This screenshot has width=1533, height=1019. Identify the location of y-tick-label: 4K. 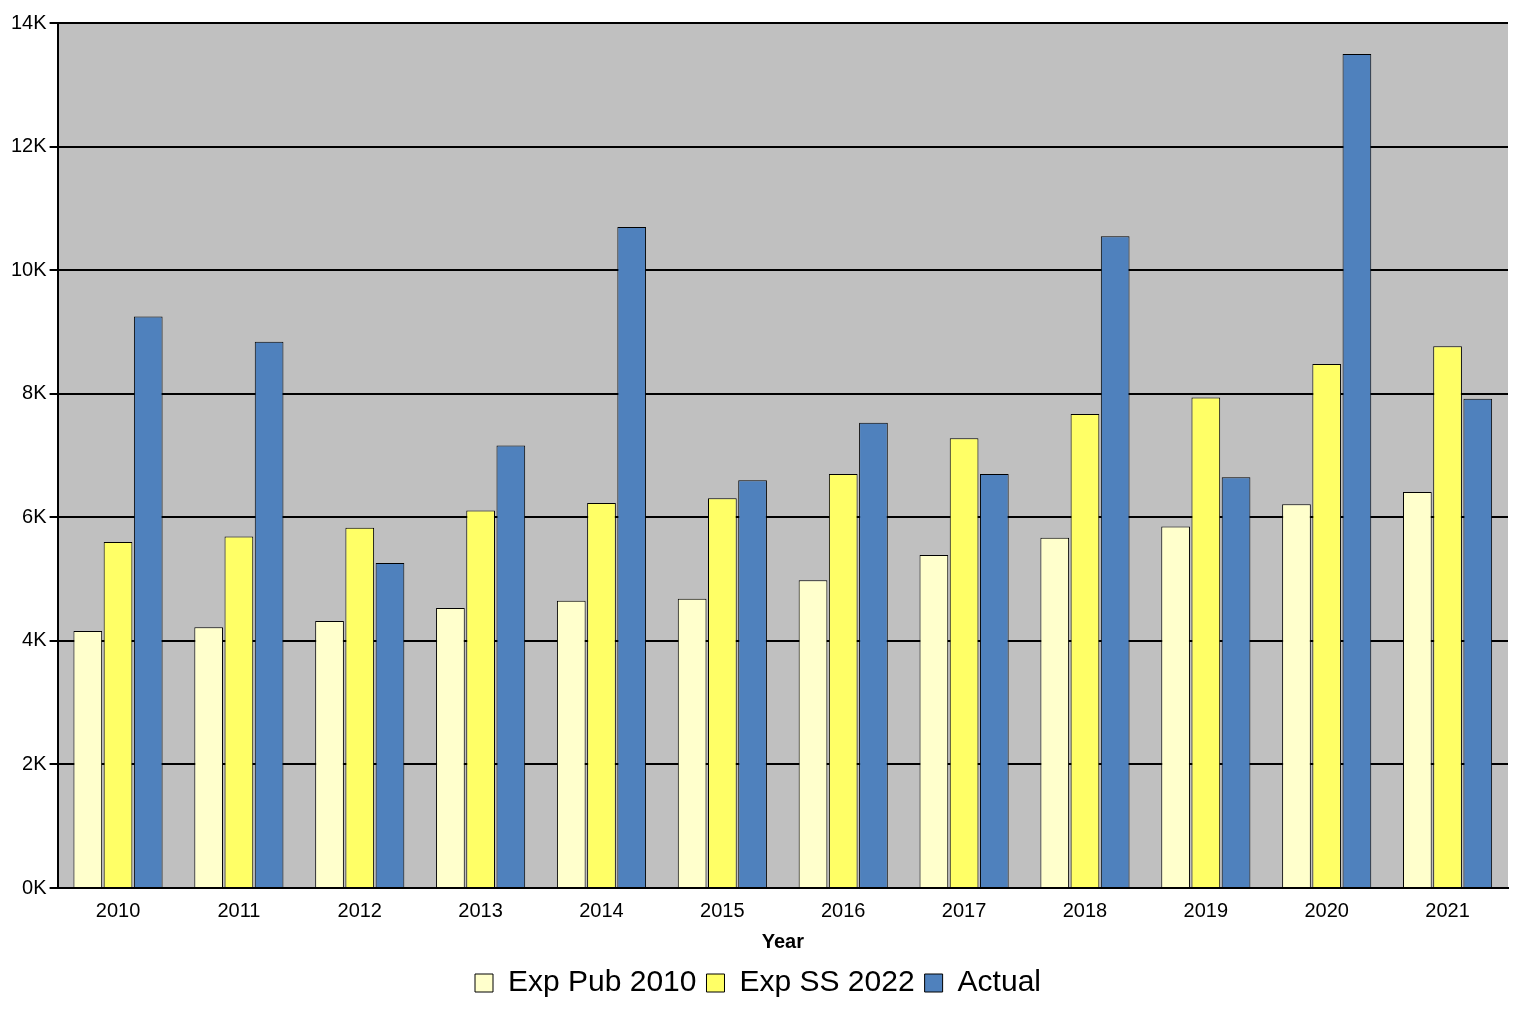
(35, 639).